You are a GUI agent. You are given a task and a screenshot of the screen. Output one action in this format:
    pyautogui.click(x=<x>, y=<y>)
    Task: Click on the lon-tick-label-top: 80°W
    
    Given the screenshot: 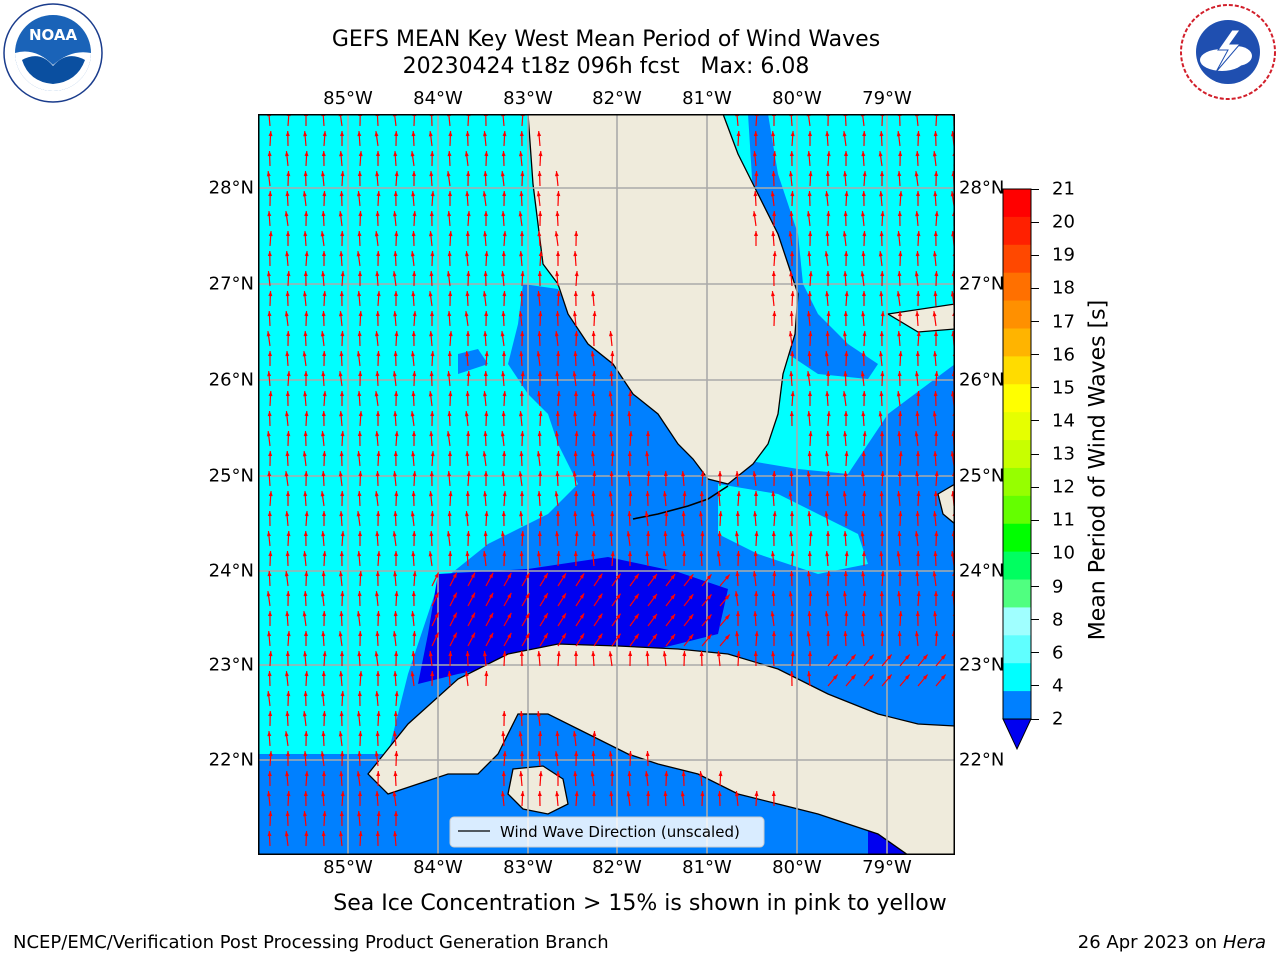 What is the action you would take?
    pyautogui.click(x=797, y=98)
    